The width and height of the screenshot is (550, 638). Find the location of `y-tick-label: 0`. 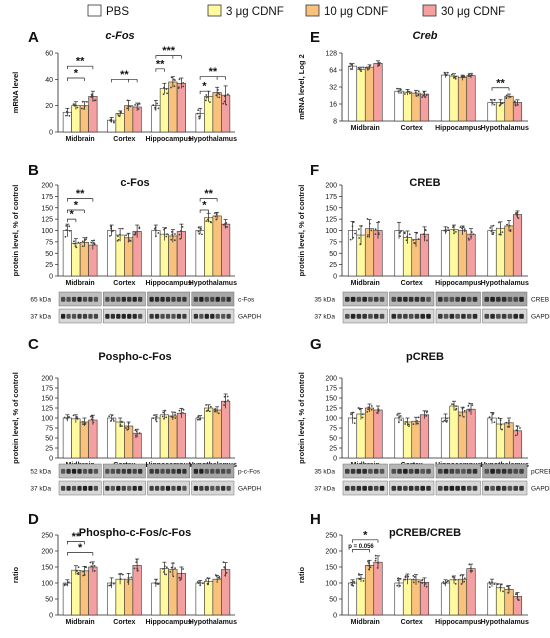

y-tick-label: 0 is located at coordinates (335, 616).